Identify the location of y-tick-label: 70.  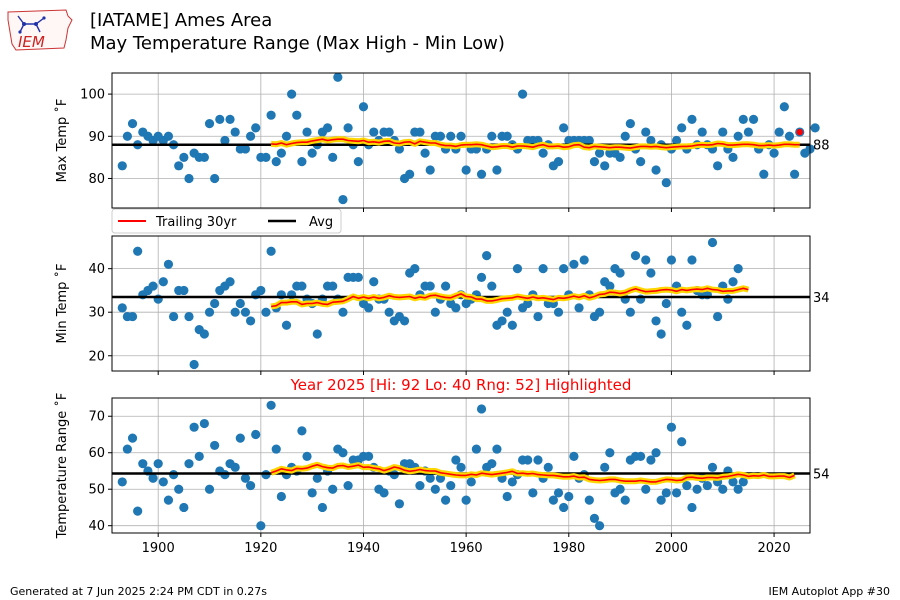
(96, 417).